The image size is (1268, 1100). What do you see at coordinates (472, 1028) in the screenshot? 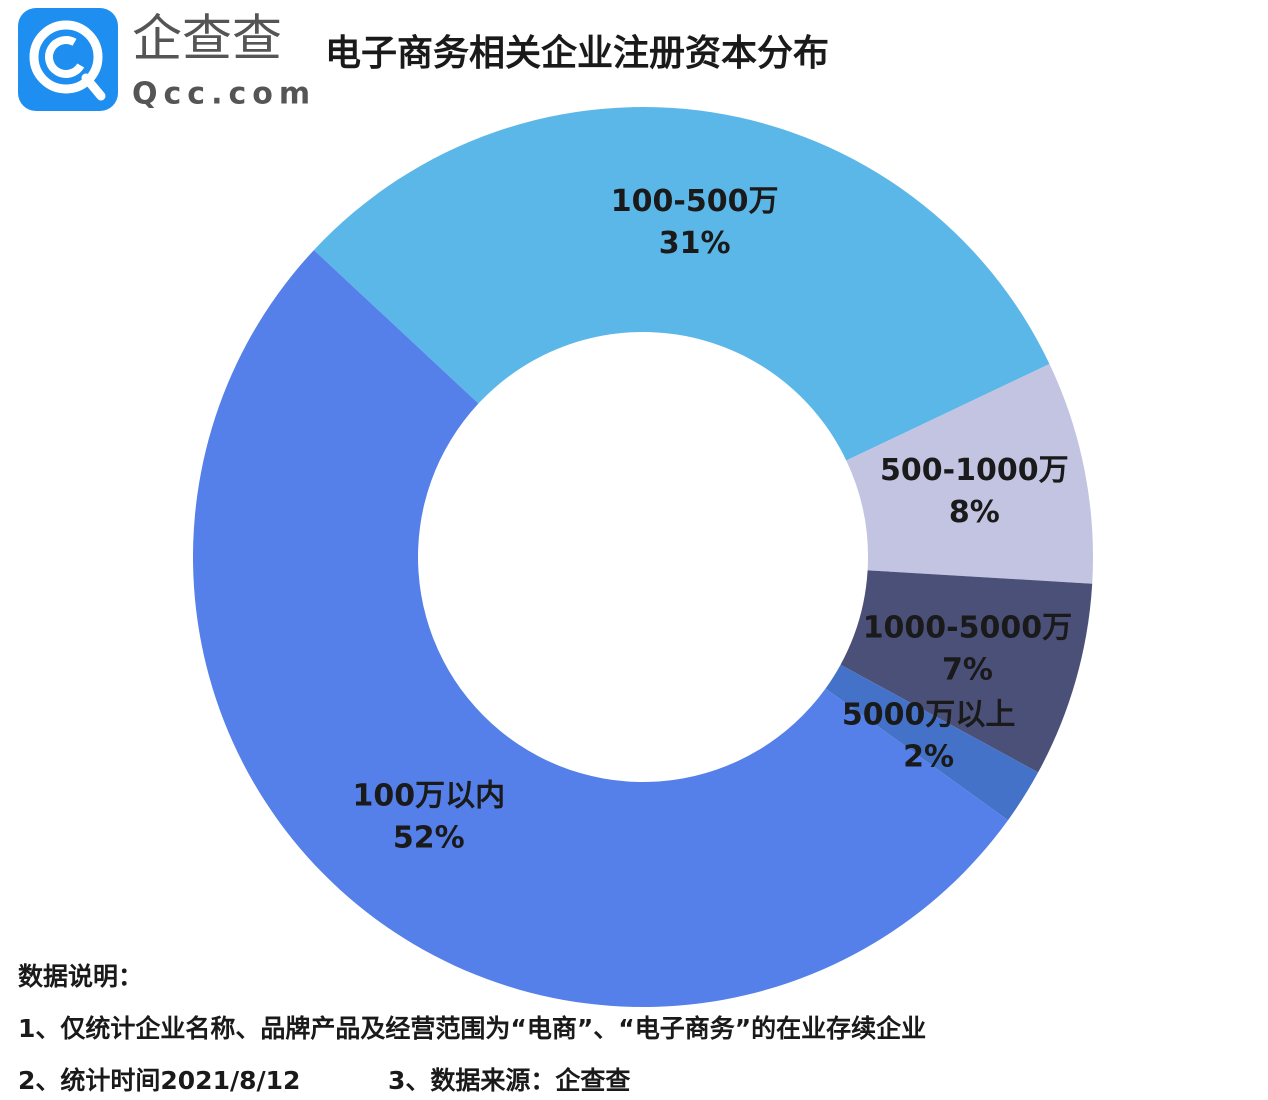
I see `note-line: 1、仅统计企业名称、品牌产品及经营范围为“电商”、“电子商务”的在业存续企业` at bounding box center [472, 1028].